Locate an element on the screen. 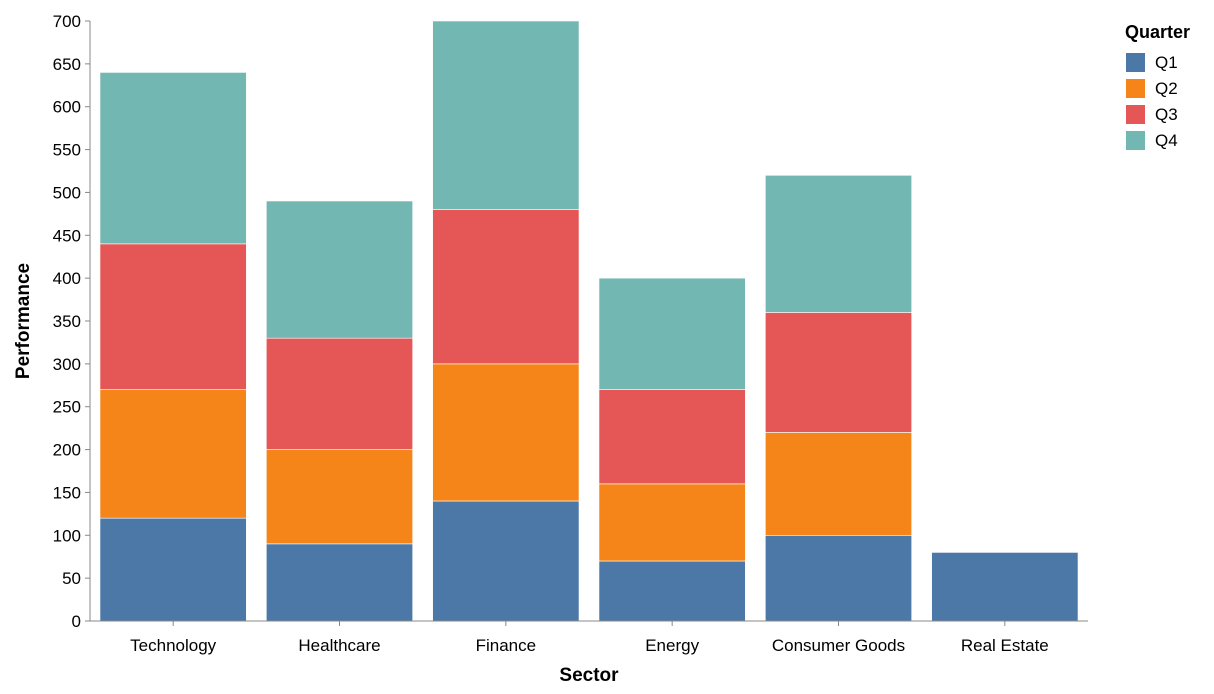 The width and height of the screenshot is (1214, 694). legend-swatch-q3 is located at coordinates (1135, 114).